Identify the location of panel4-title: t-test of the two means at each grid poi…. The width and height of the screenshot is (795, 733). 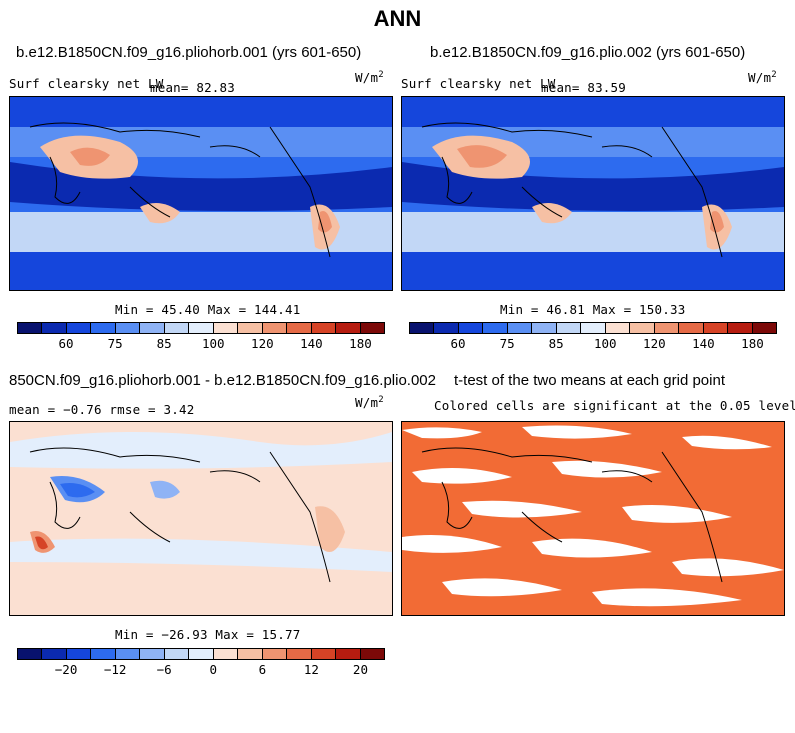
(589, 380).